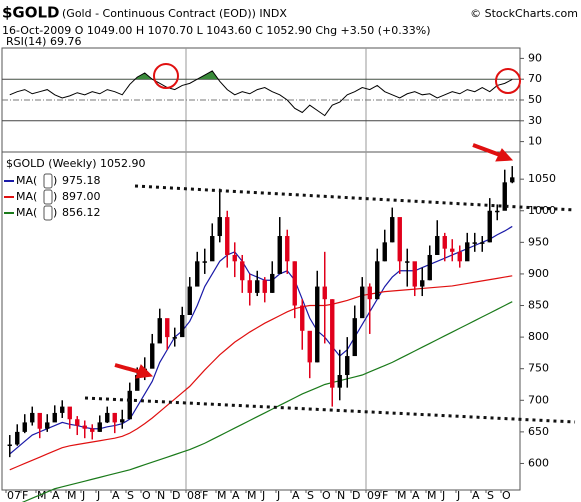  I want to click on x-tick-label: 08, so click(194, 495).